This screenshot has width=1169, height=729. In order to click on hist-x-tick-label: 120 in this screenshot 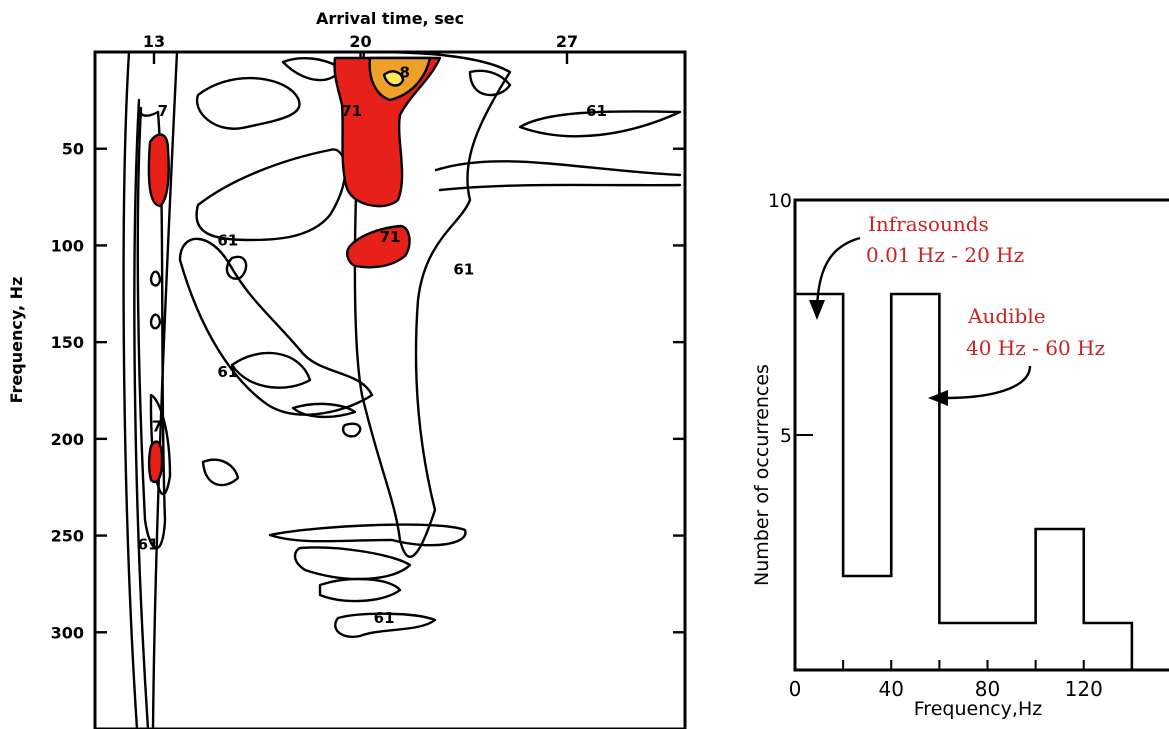, I will do `click(1084, 689)`.